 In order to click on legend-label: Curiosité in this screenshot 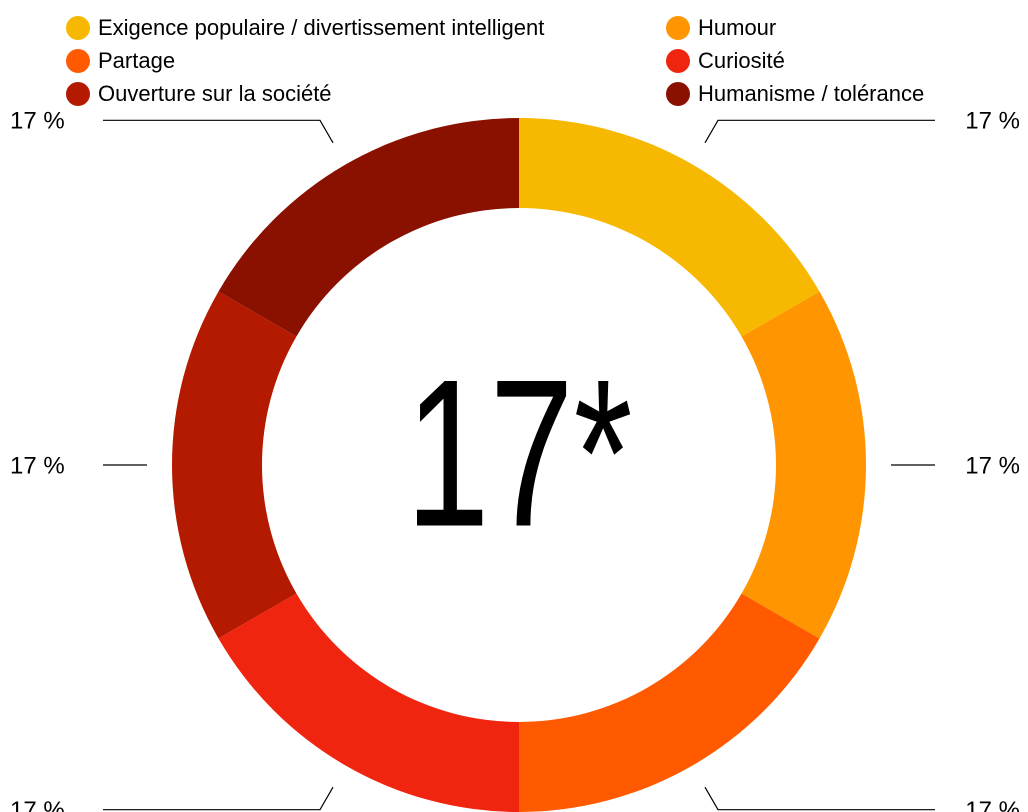, I will do `click(741, 60)`.